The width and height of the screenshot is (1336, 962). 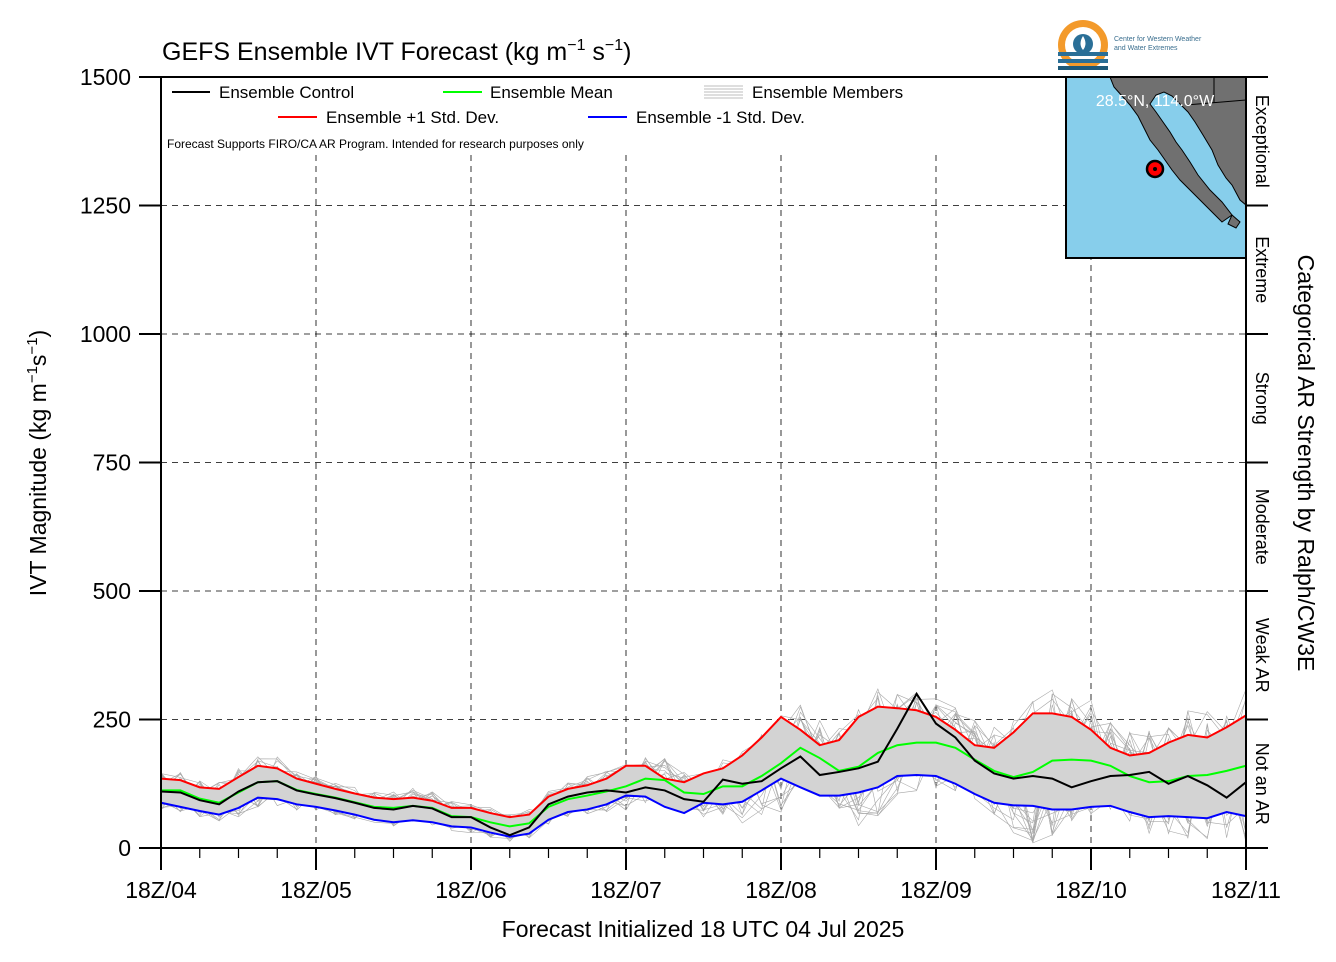 I want to click on chart-title: GEFS Ensemble IVT Forecast (kg m−1 s−1), so click(x=397, y=51).